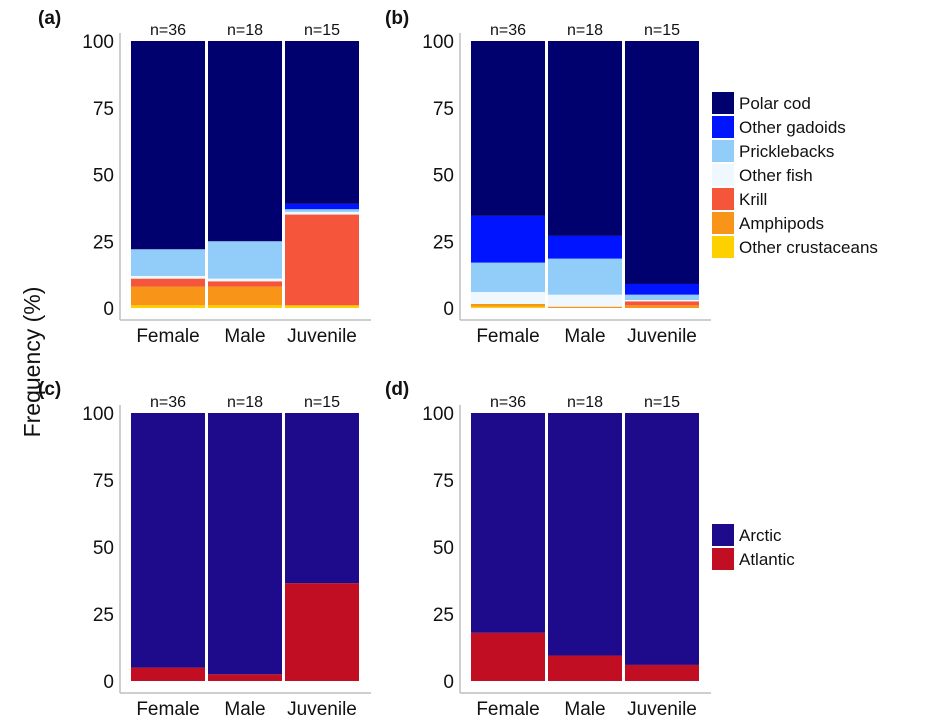 This screenshot has width=935, height=721. What do you see at coordinates (775, 103) in the screenshot?
I see `legend-label: Polar cod` at bounding box center [775, 103].